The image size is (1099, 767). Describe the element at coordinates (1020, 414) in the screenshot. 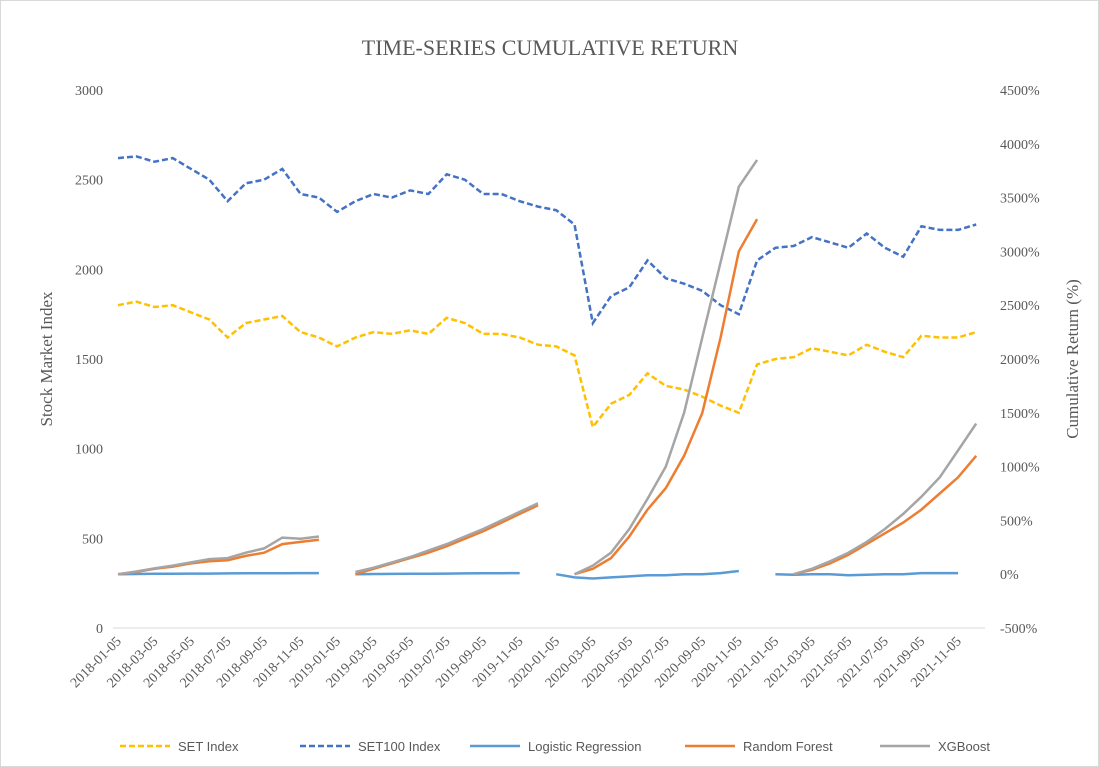

I see `y2-tick-label: 1500%` at that location.